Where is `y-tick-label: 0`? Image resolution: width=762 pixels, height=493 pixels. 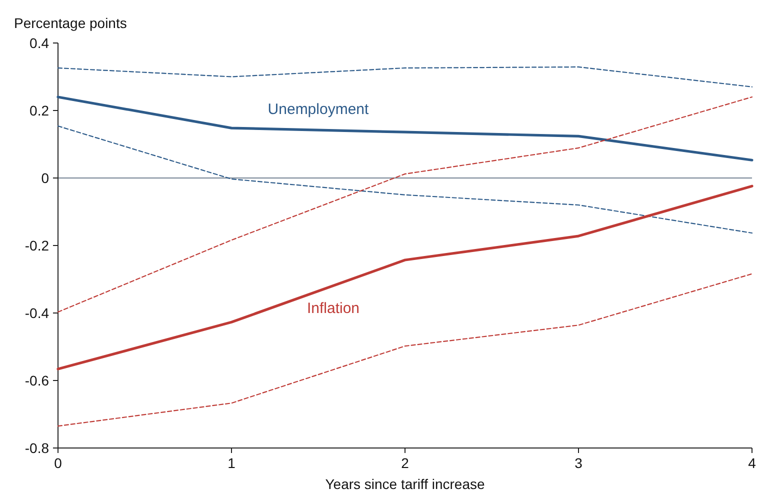 y-tick-label: 0 is located at coordinates (45, 178).